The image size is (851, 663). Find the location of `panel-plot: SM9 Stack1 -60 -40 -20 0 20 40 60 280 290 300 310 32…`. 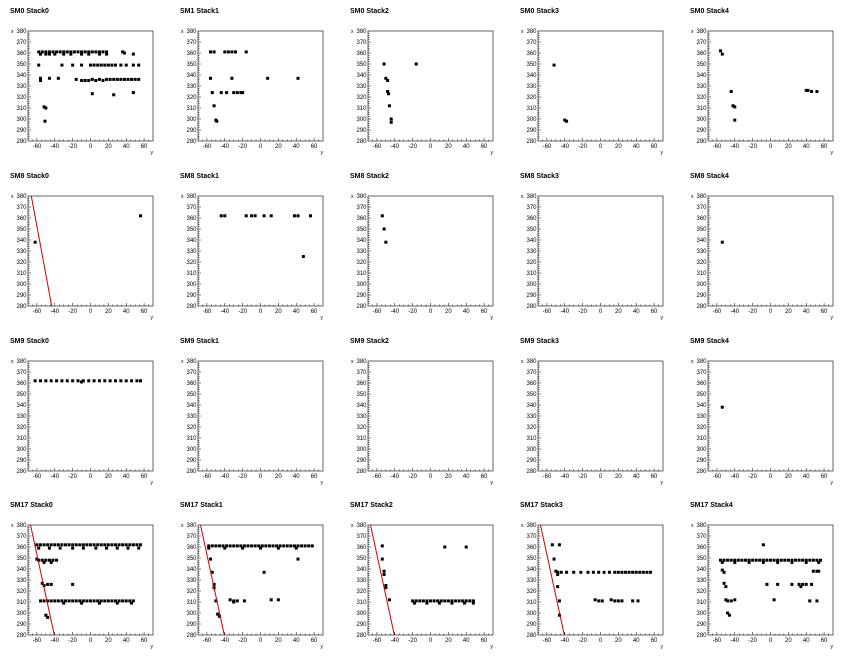

panel-plot: SM9 Stack1 -60 -40 -20 0 20 40 60 280 290 300 310 32… is located at coordinates (252, 412).